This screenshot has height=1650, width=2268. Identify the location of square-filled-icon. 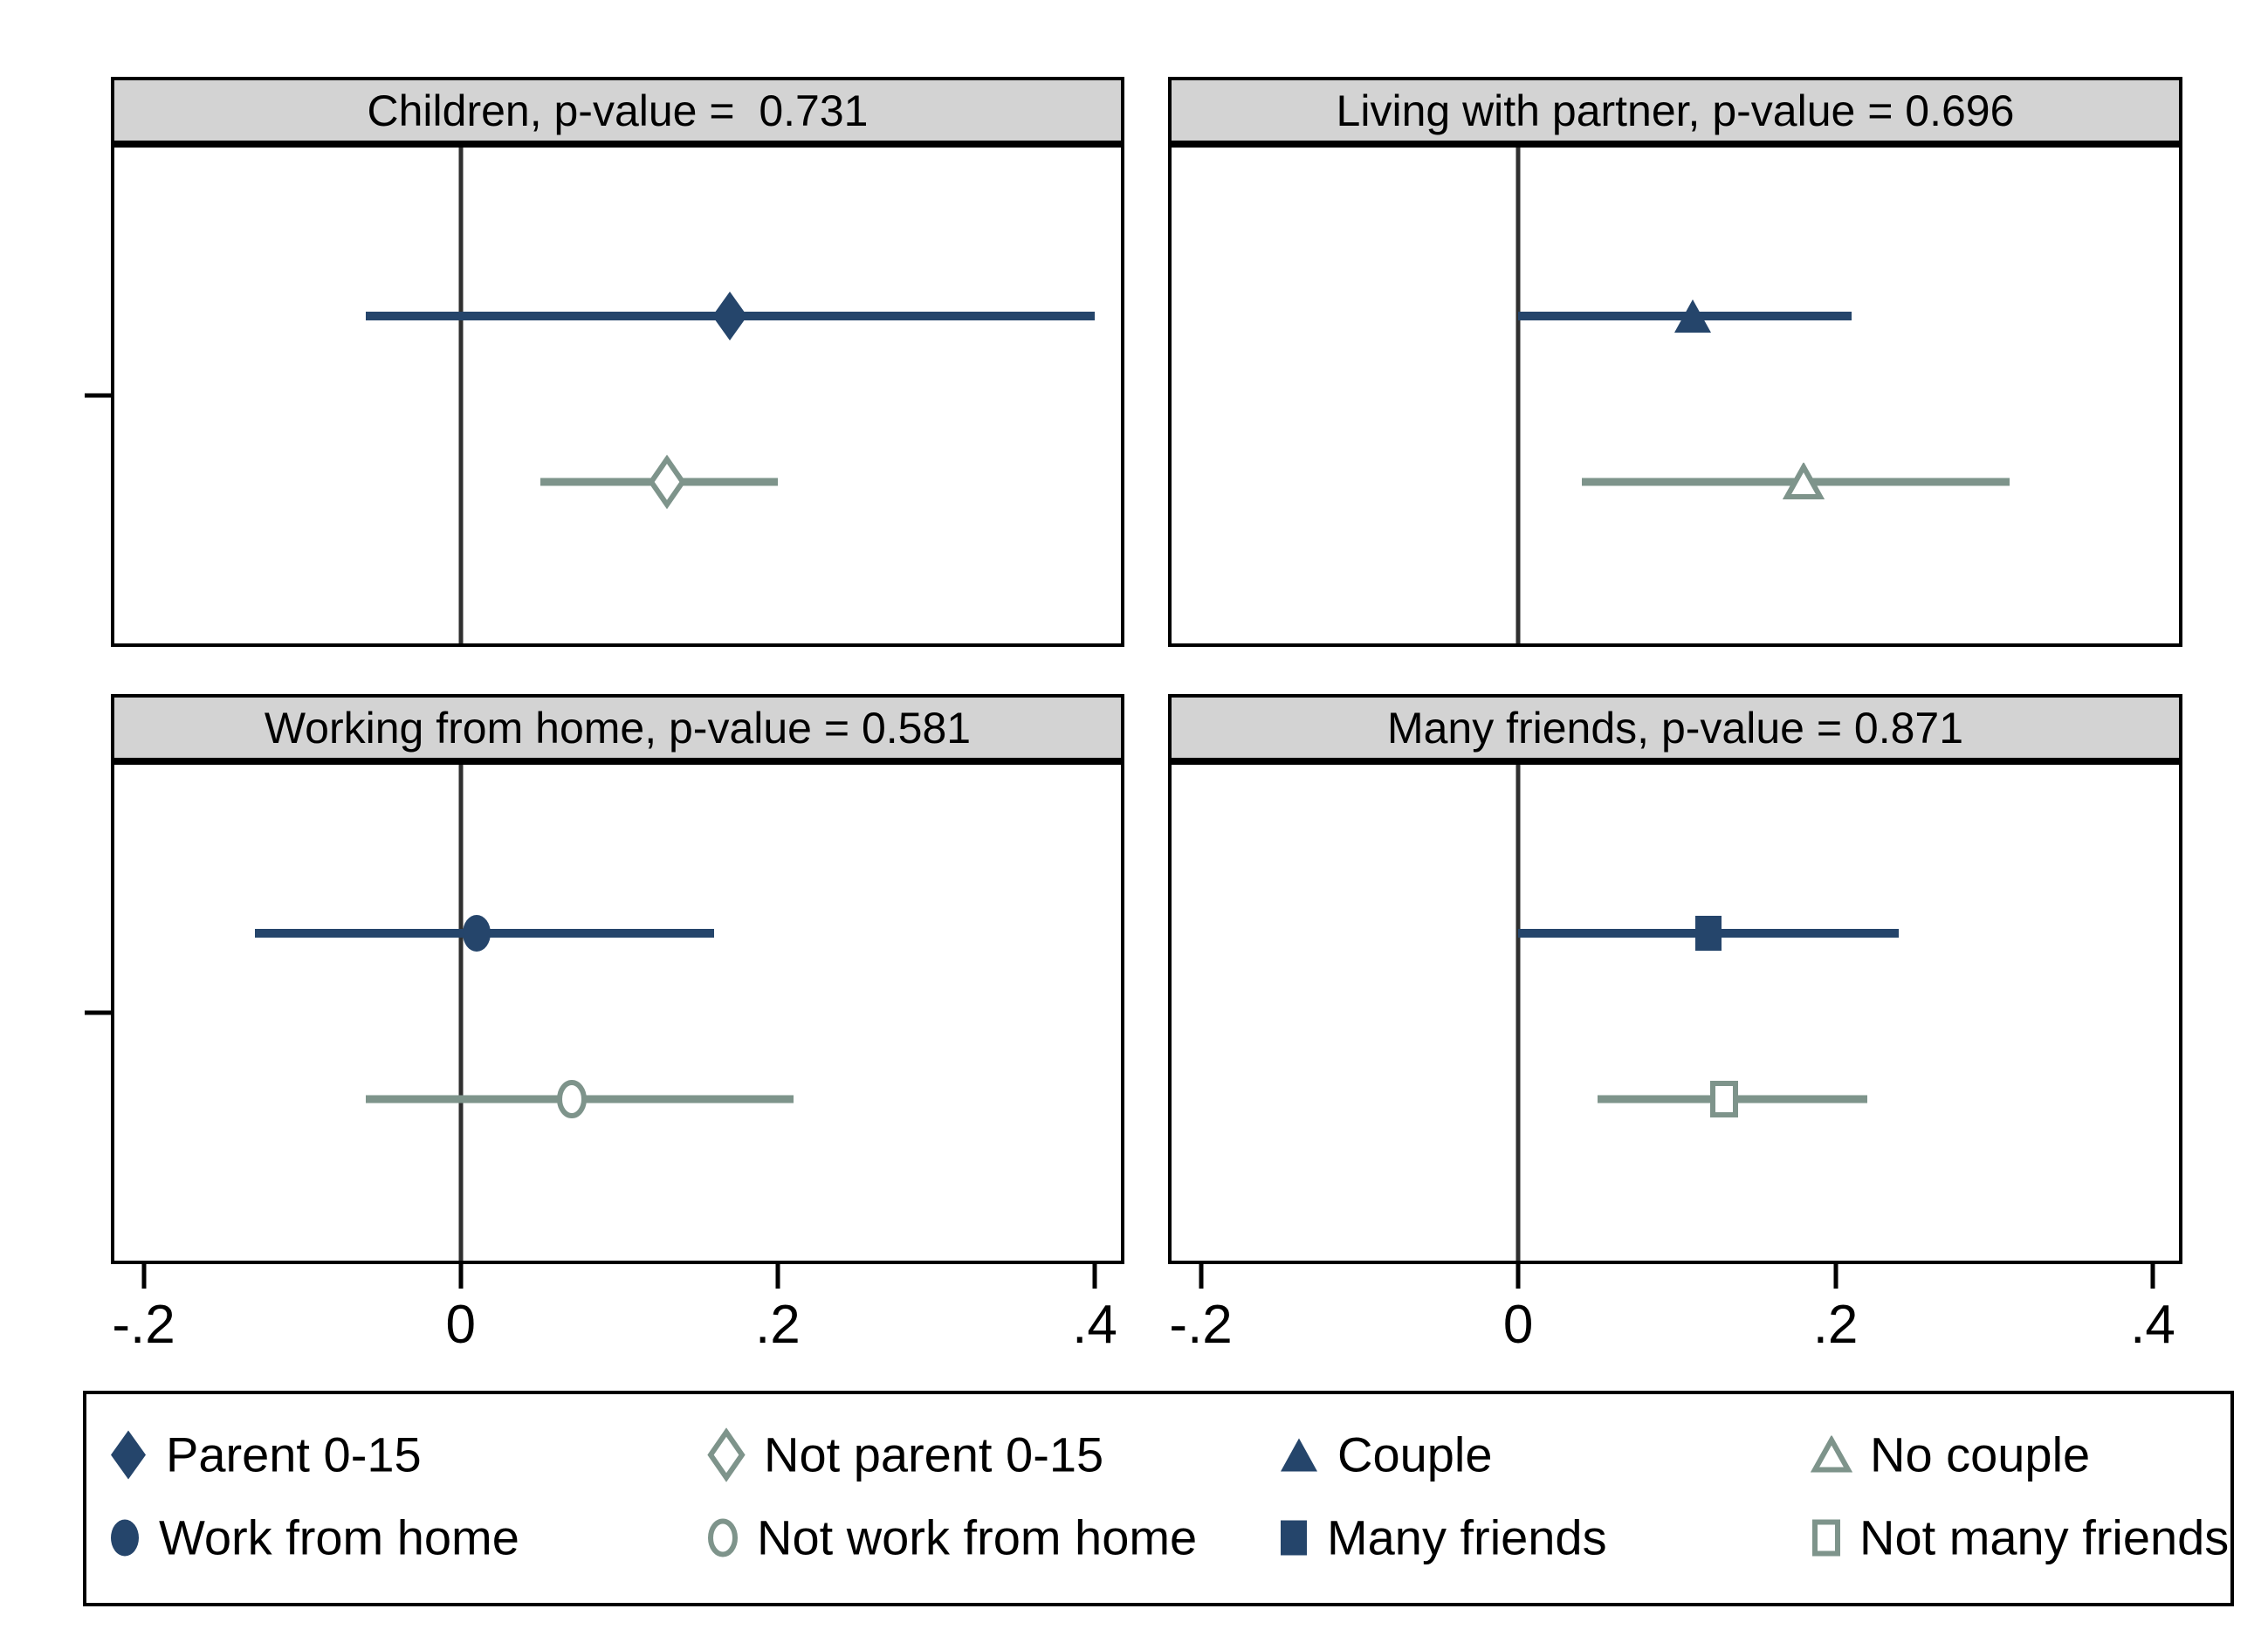
(1294, 1537).